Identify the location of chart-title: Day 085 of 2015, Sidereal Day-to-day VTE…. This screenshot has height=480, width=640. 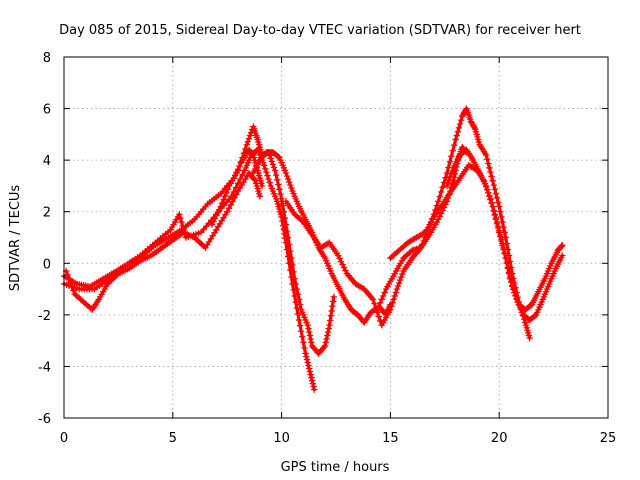
(320, 30).